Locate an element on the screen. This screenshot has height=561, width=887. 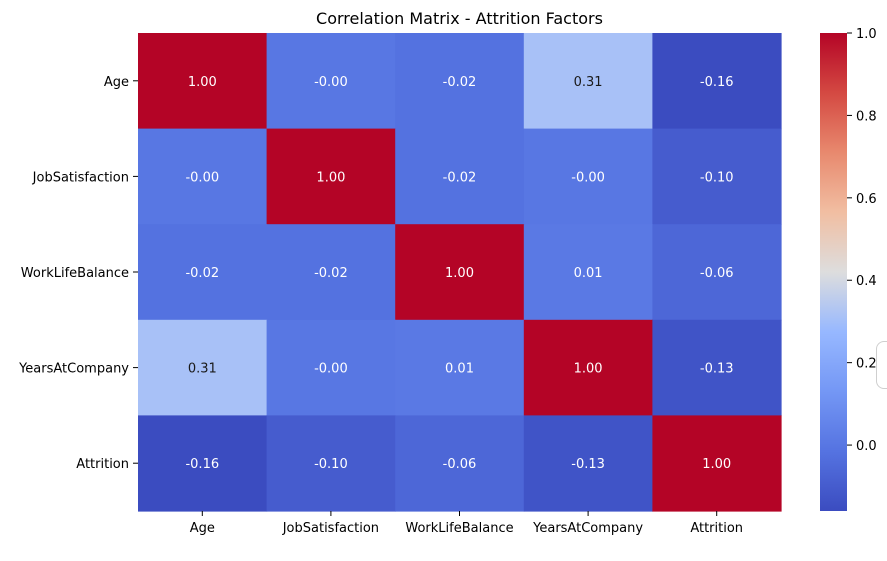
chart-title: Correlation Matrix - Attrition Factors is located at coordinates (459, 18).